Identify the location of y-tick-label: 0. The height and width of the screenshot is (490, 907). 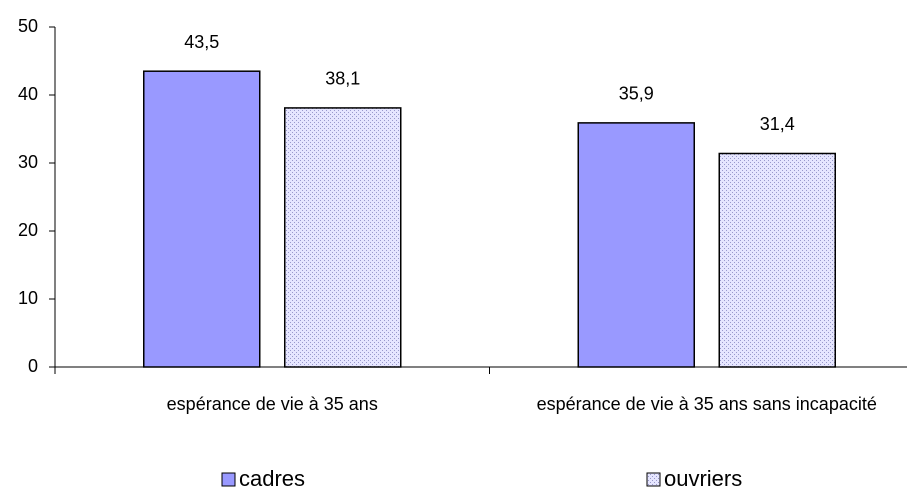
(33, 366).